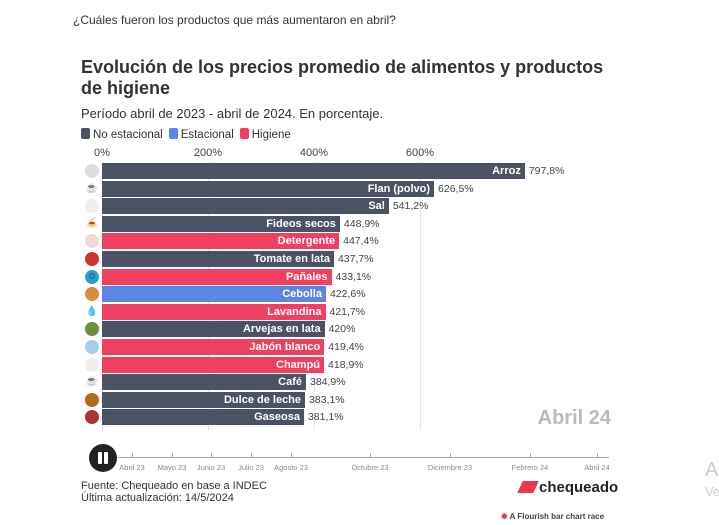  What do you see at coordinates (92, 329) in the screenshot?
I see `canned-peas-icon` at bounding box center [92, 329].